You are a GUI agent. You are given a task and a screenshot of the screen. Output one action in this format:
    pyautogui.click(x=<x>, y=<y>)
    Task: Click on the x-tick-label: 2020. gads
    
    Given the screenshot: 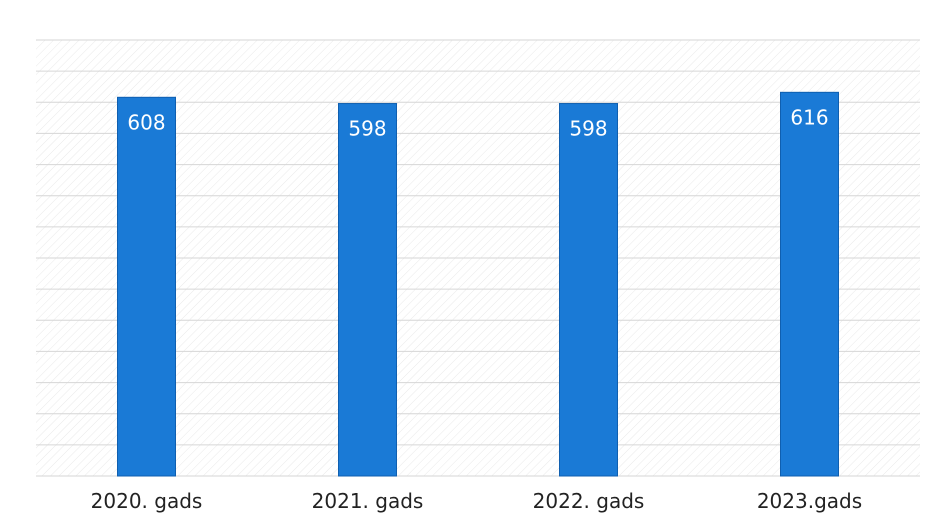 What is the action you would take?
    pyautogui.click(x=147, y=501)
    